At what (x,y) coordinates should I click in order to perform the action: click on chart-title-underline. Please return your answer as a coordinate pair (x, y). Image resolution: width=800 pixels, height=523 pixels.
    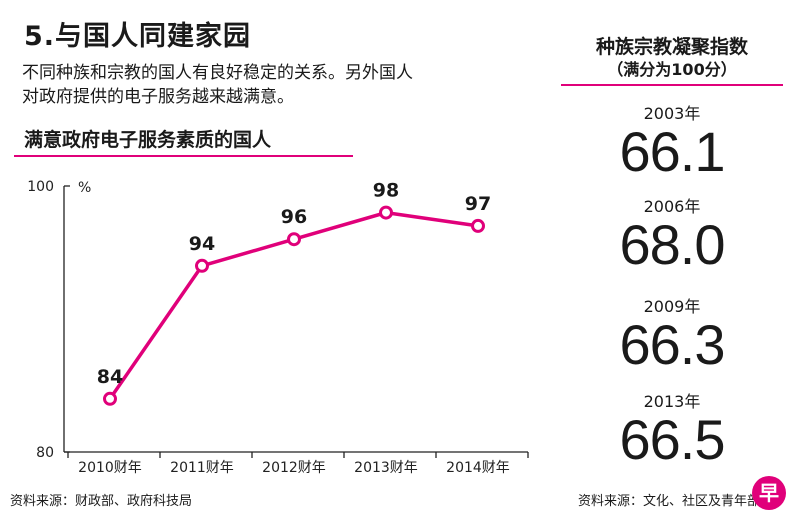
    Looking at the image, I should click on (183, 156).